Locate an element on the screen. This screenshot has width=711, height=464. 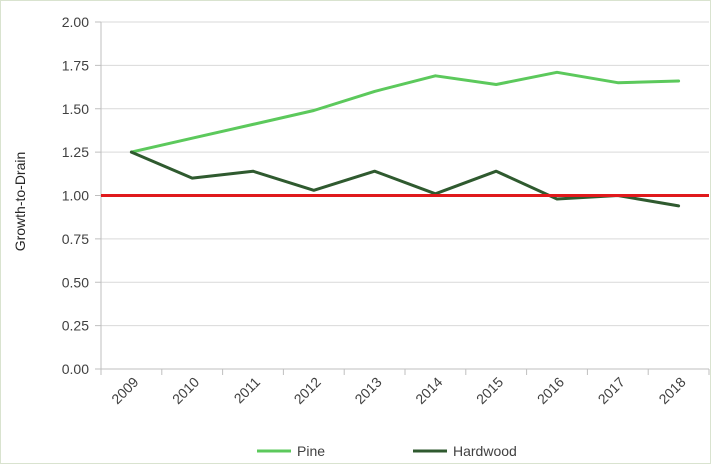
y-tick-label: 1.25 is located at coordinates (75, 152).